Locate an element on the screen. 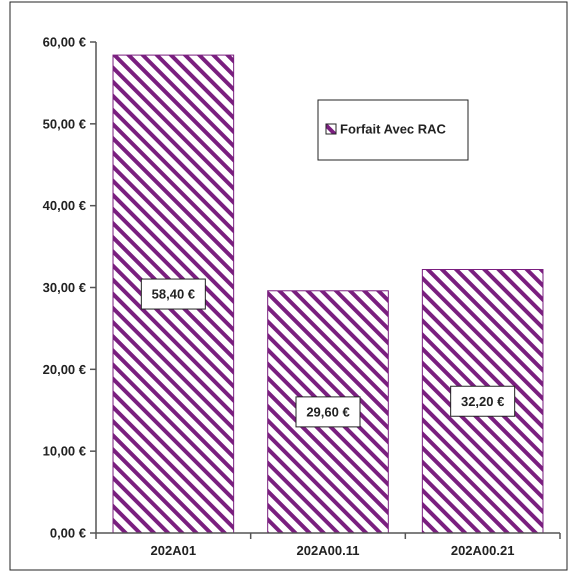 The height and width of the screenshot is (572, 569). legend-label: Forfait Avec RAC is located at coordinates (393, 129).